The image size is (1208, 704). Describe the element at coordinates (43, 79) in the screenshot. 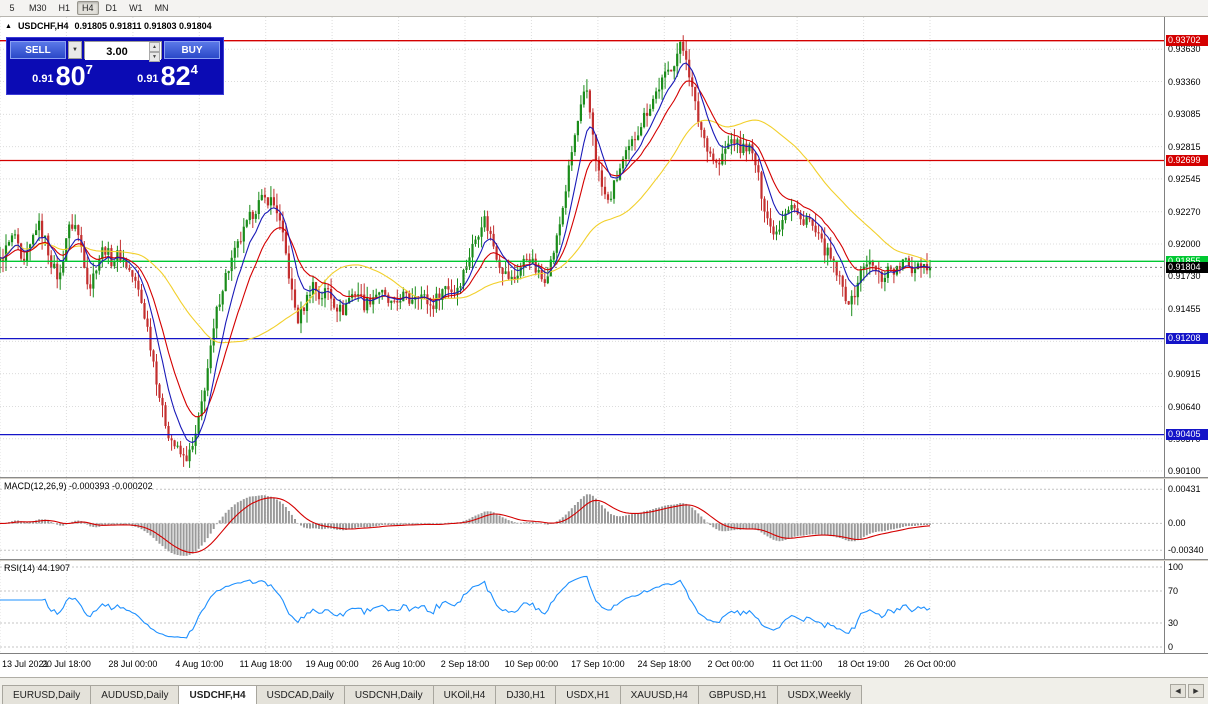

I see `sell-price-prefix: 0.91` at that location.